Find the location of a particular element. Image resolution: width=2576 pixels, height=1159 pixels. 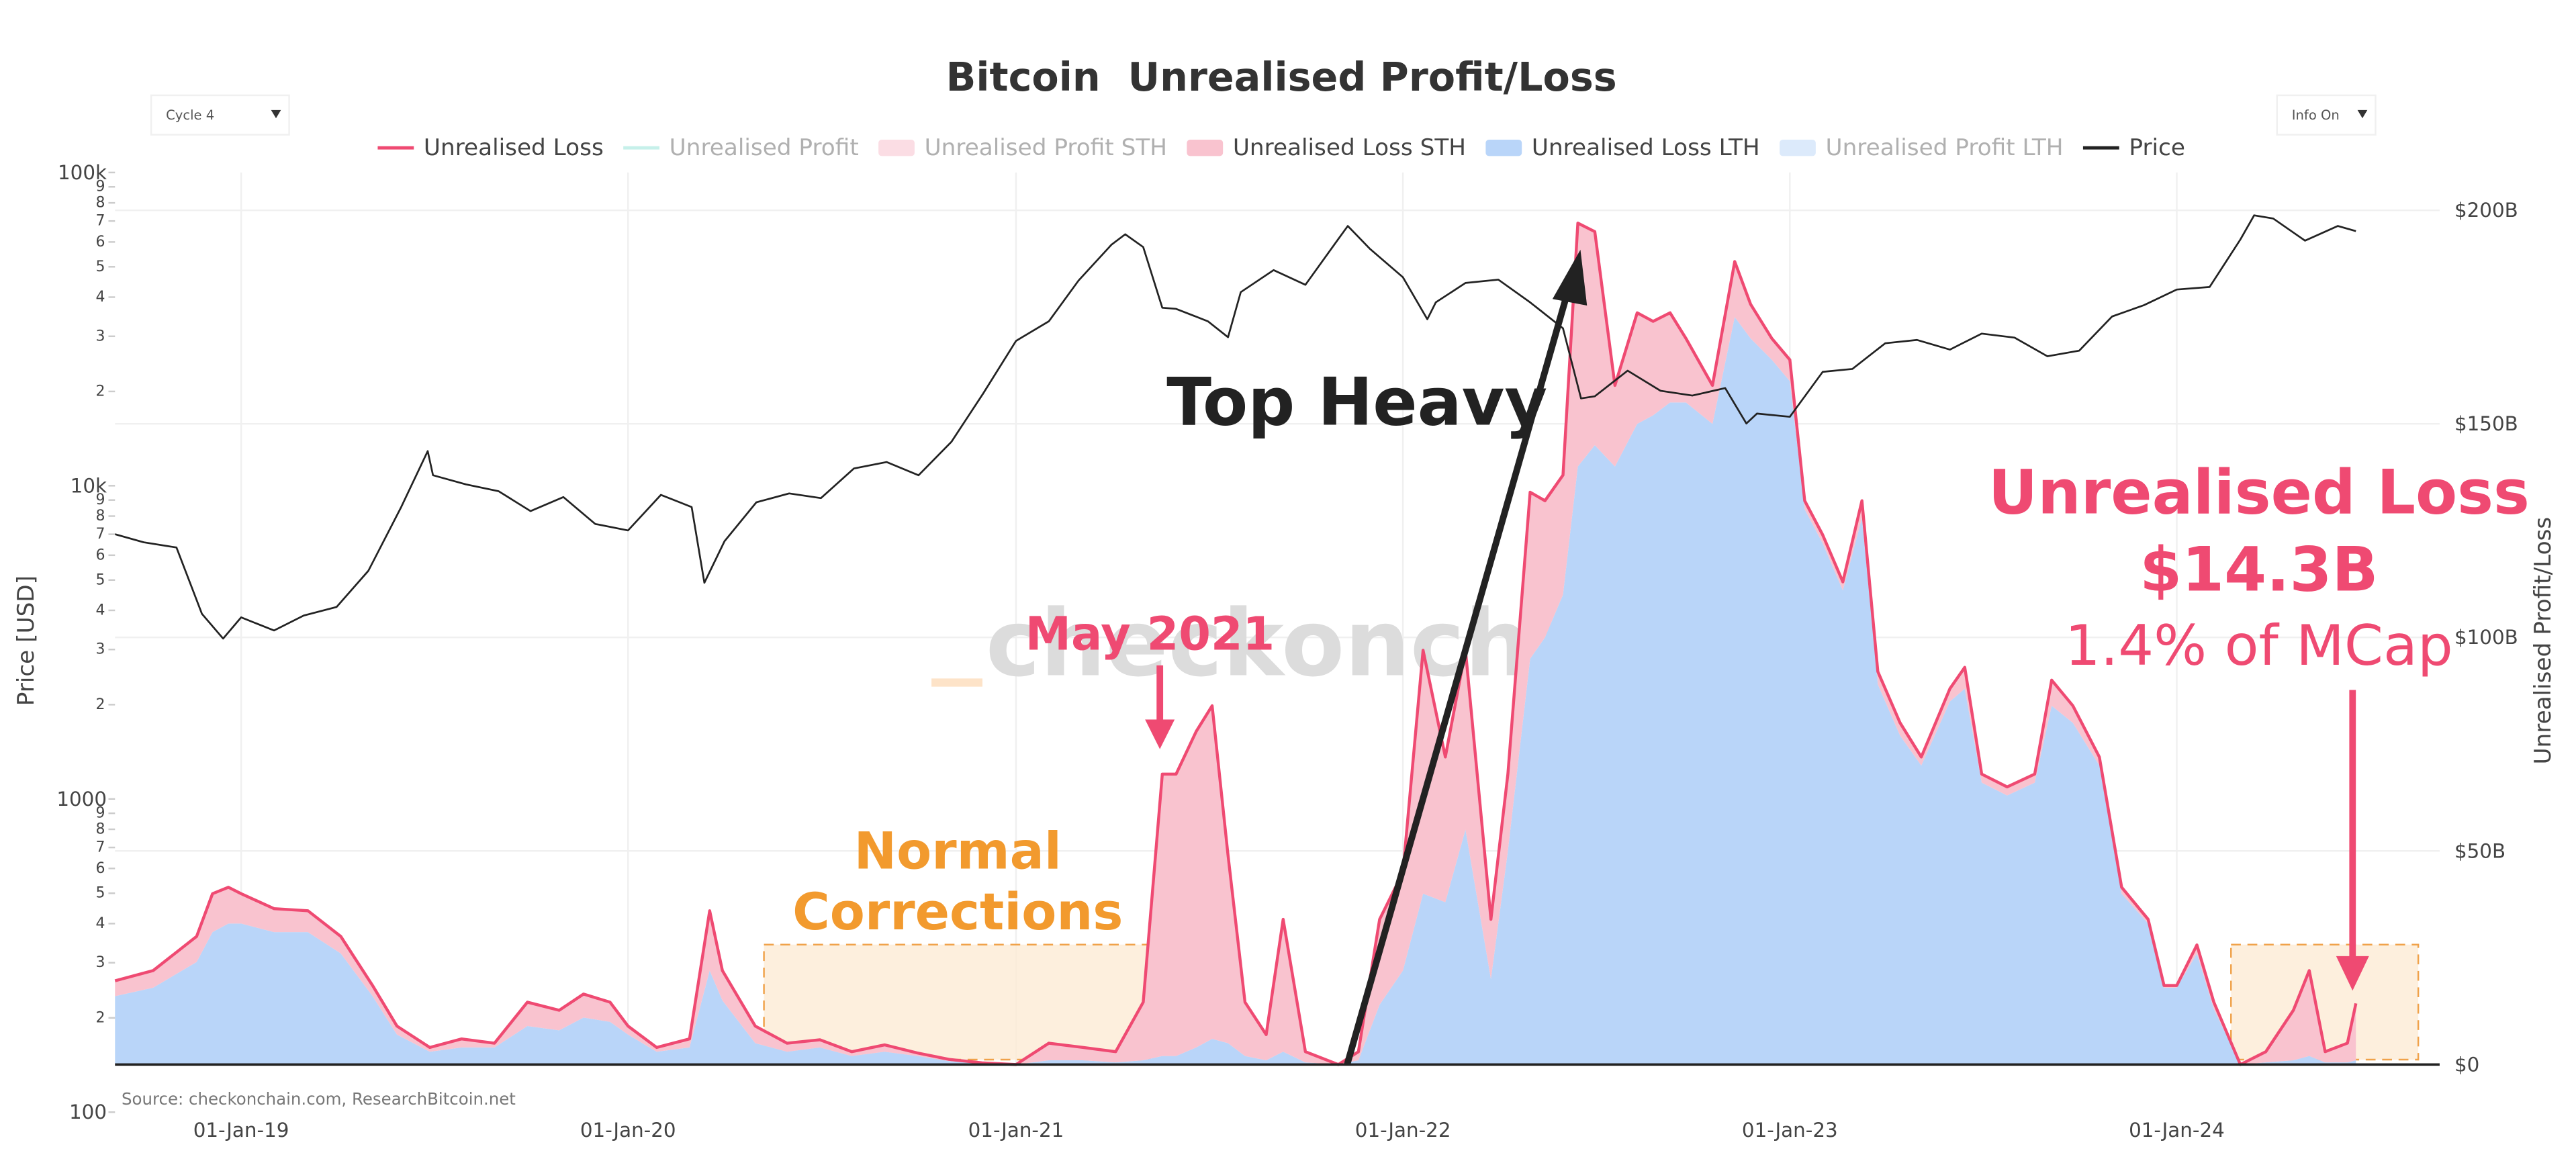

y-axis-title: Price [USD] is located at coordinates (26, 640).